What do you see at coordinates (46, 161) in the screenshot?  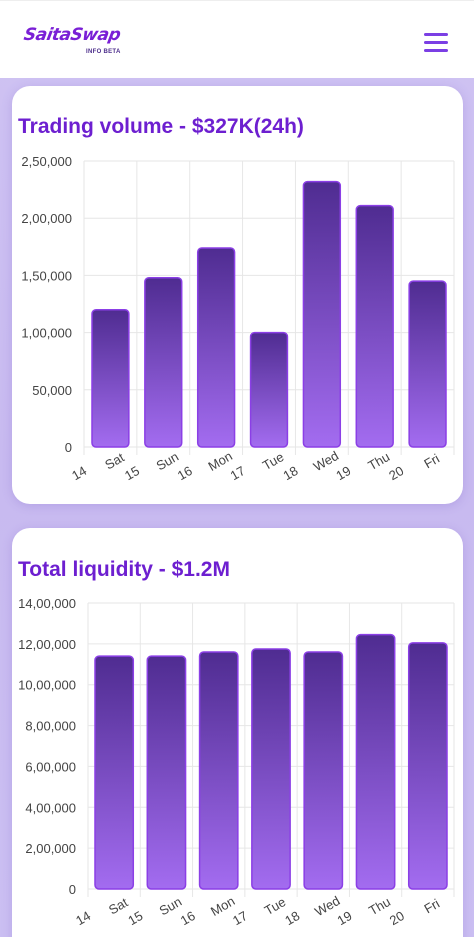 I see `y-tick-label: 2,50,000` at bounding box center [46, 161].